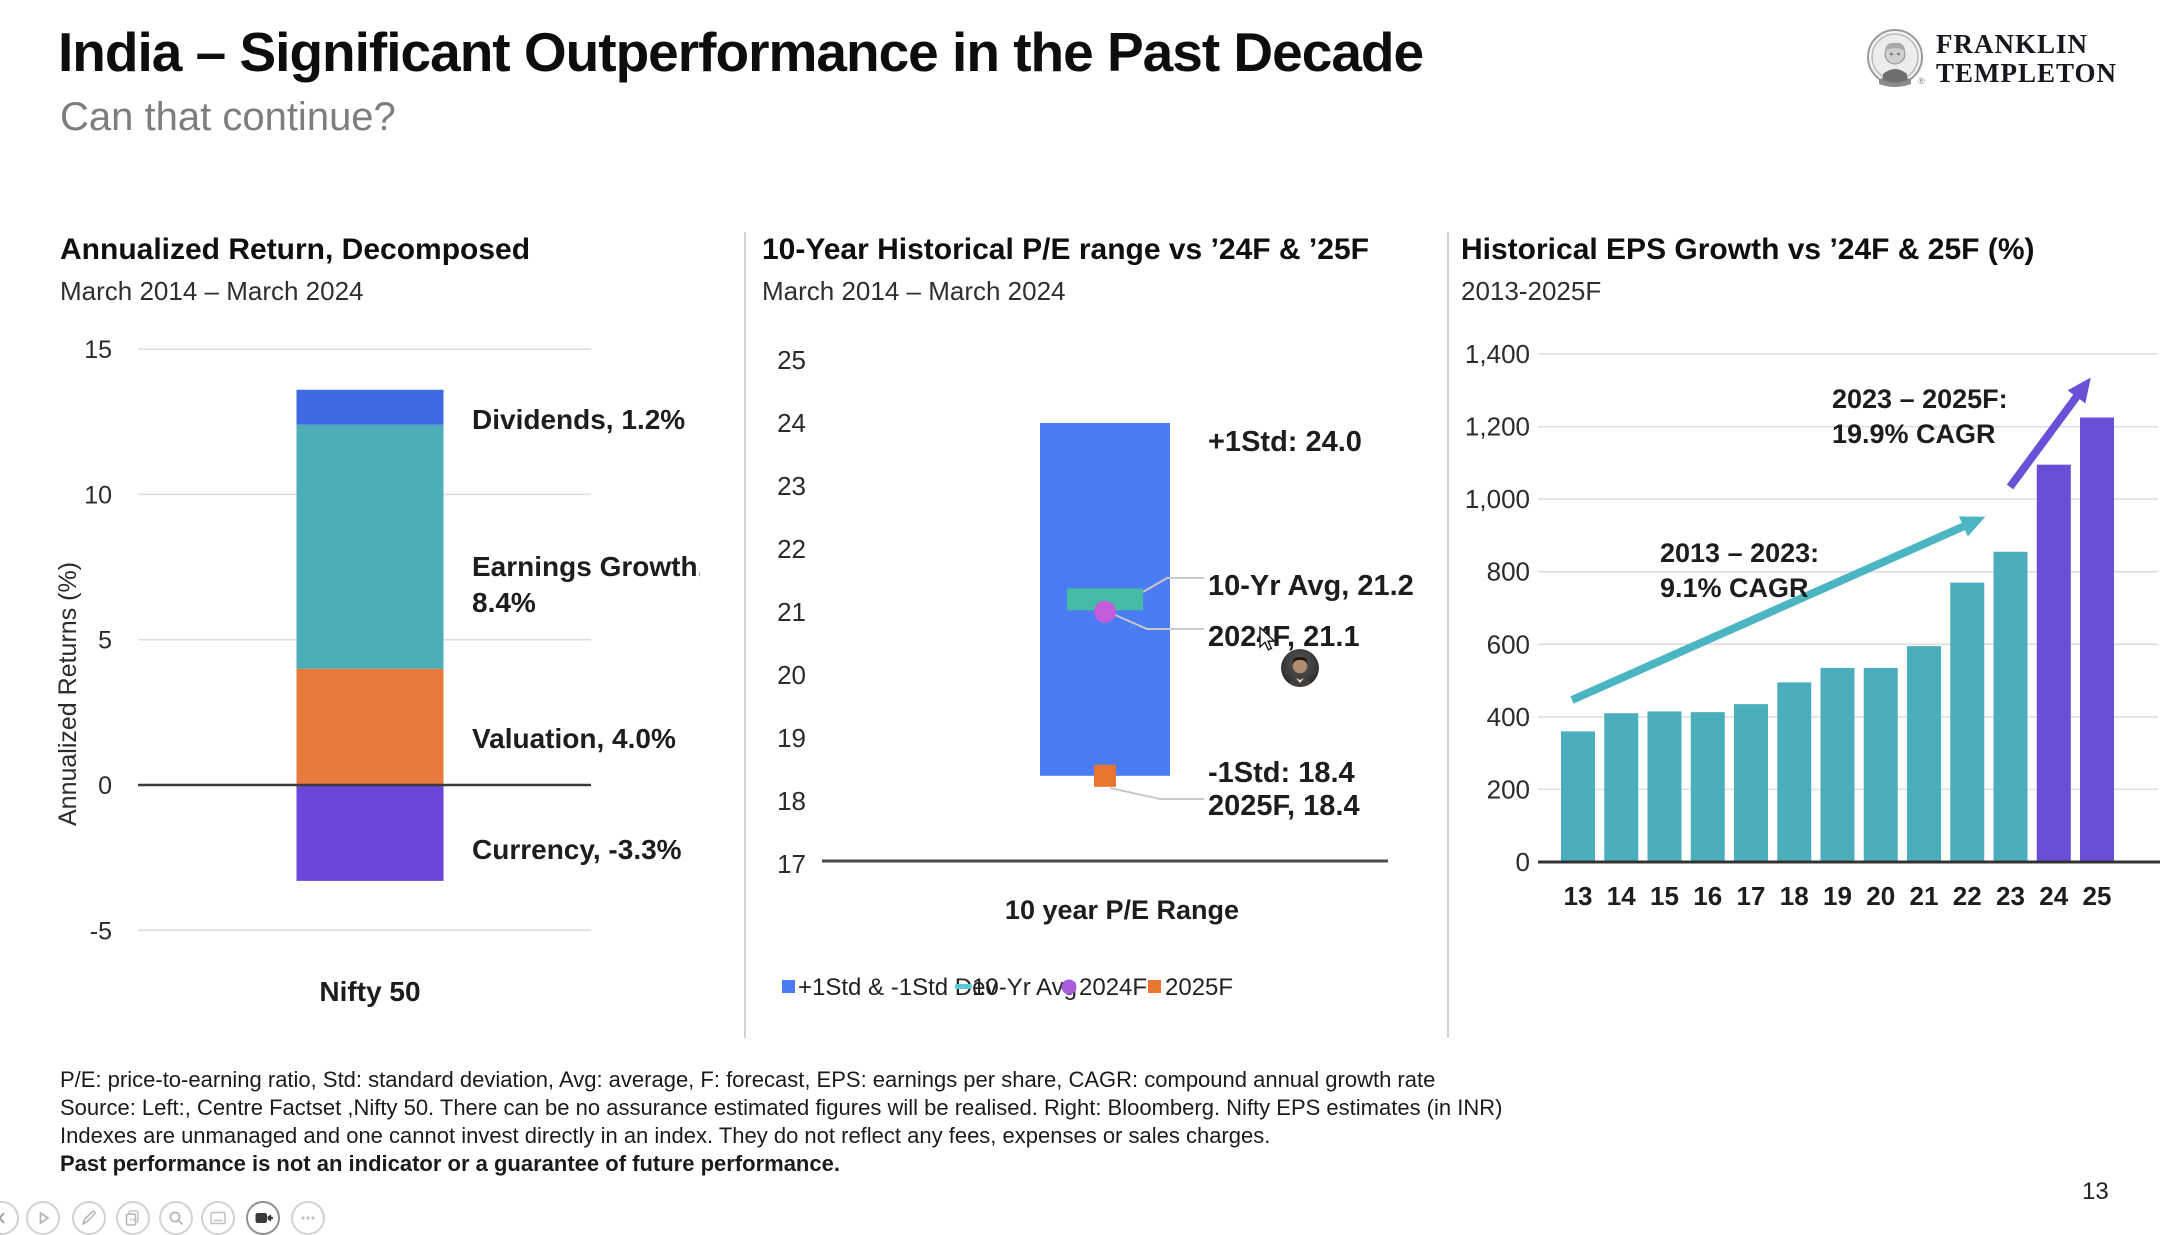  Describe the element at coordinates (88, 1218) in the screenshot. I see `pencil-icon` at that location.